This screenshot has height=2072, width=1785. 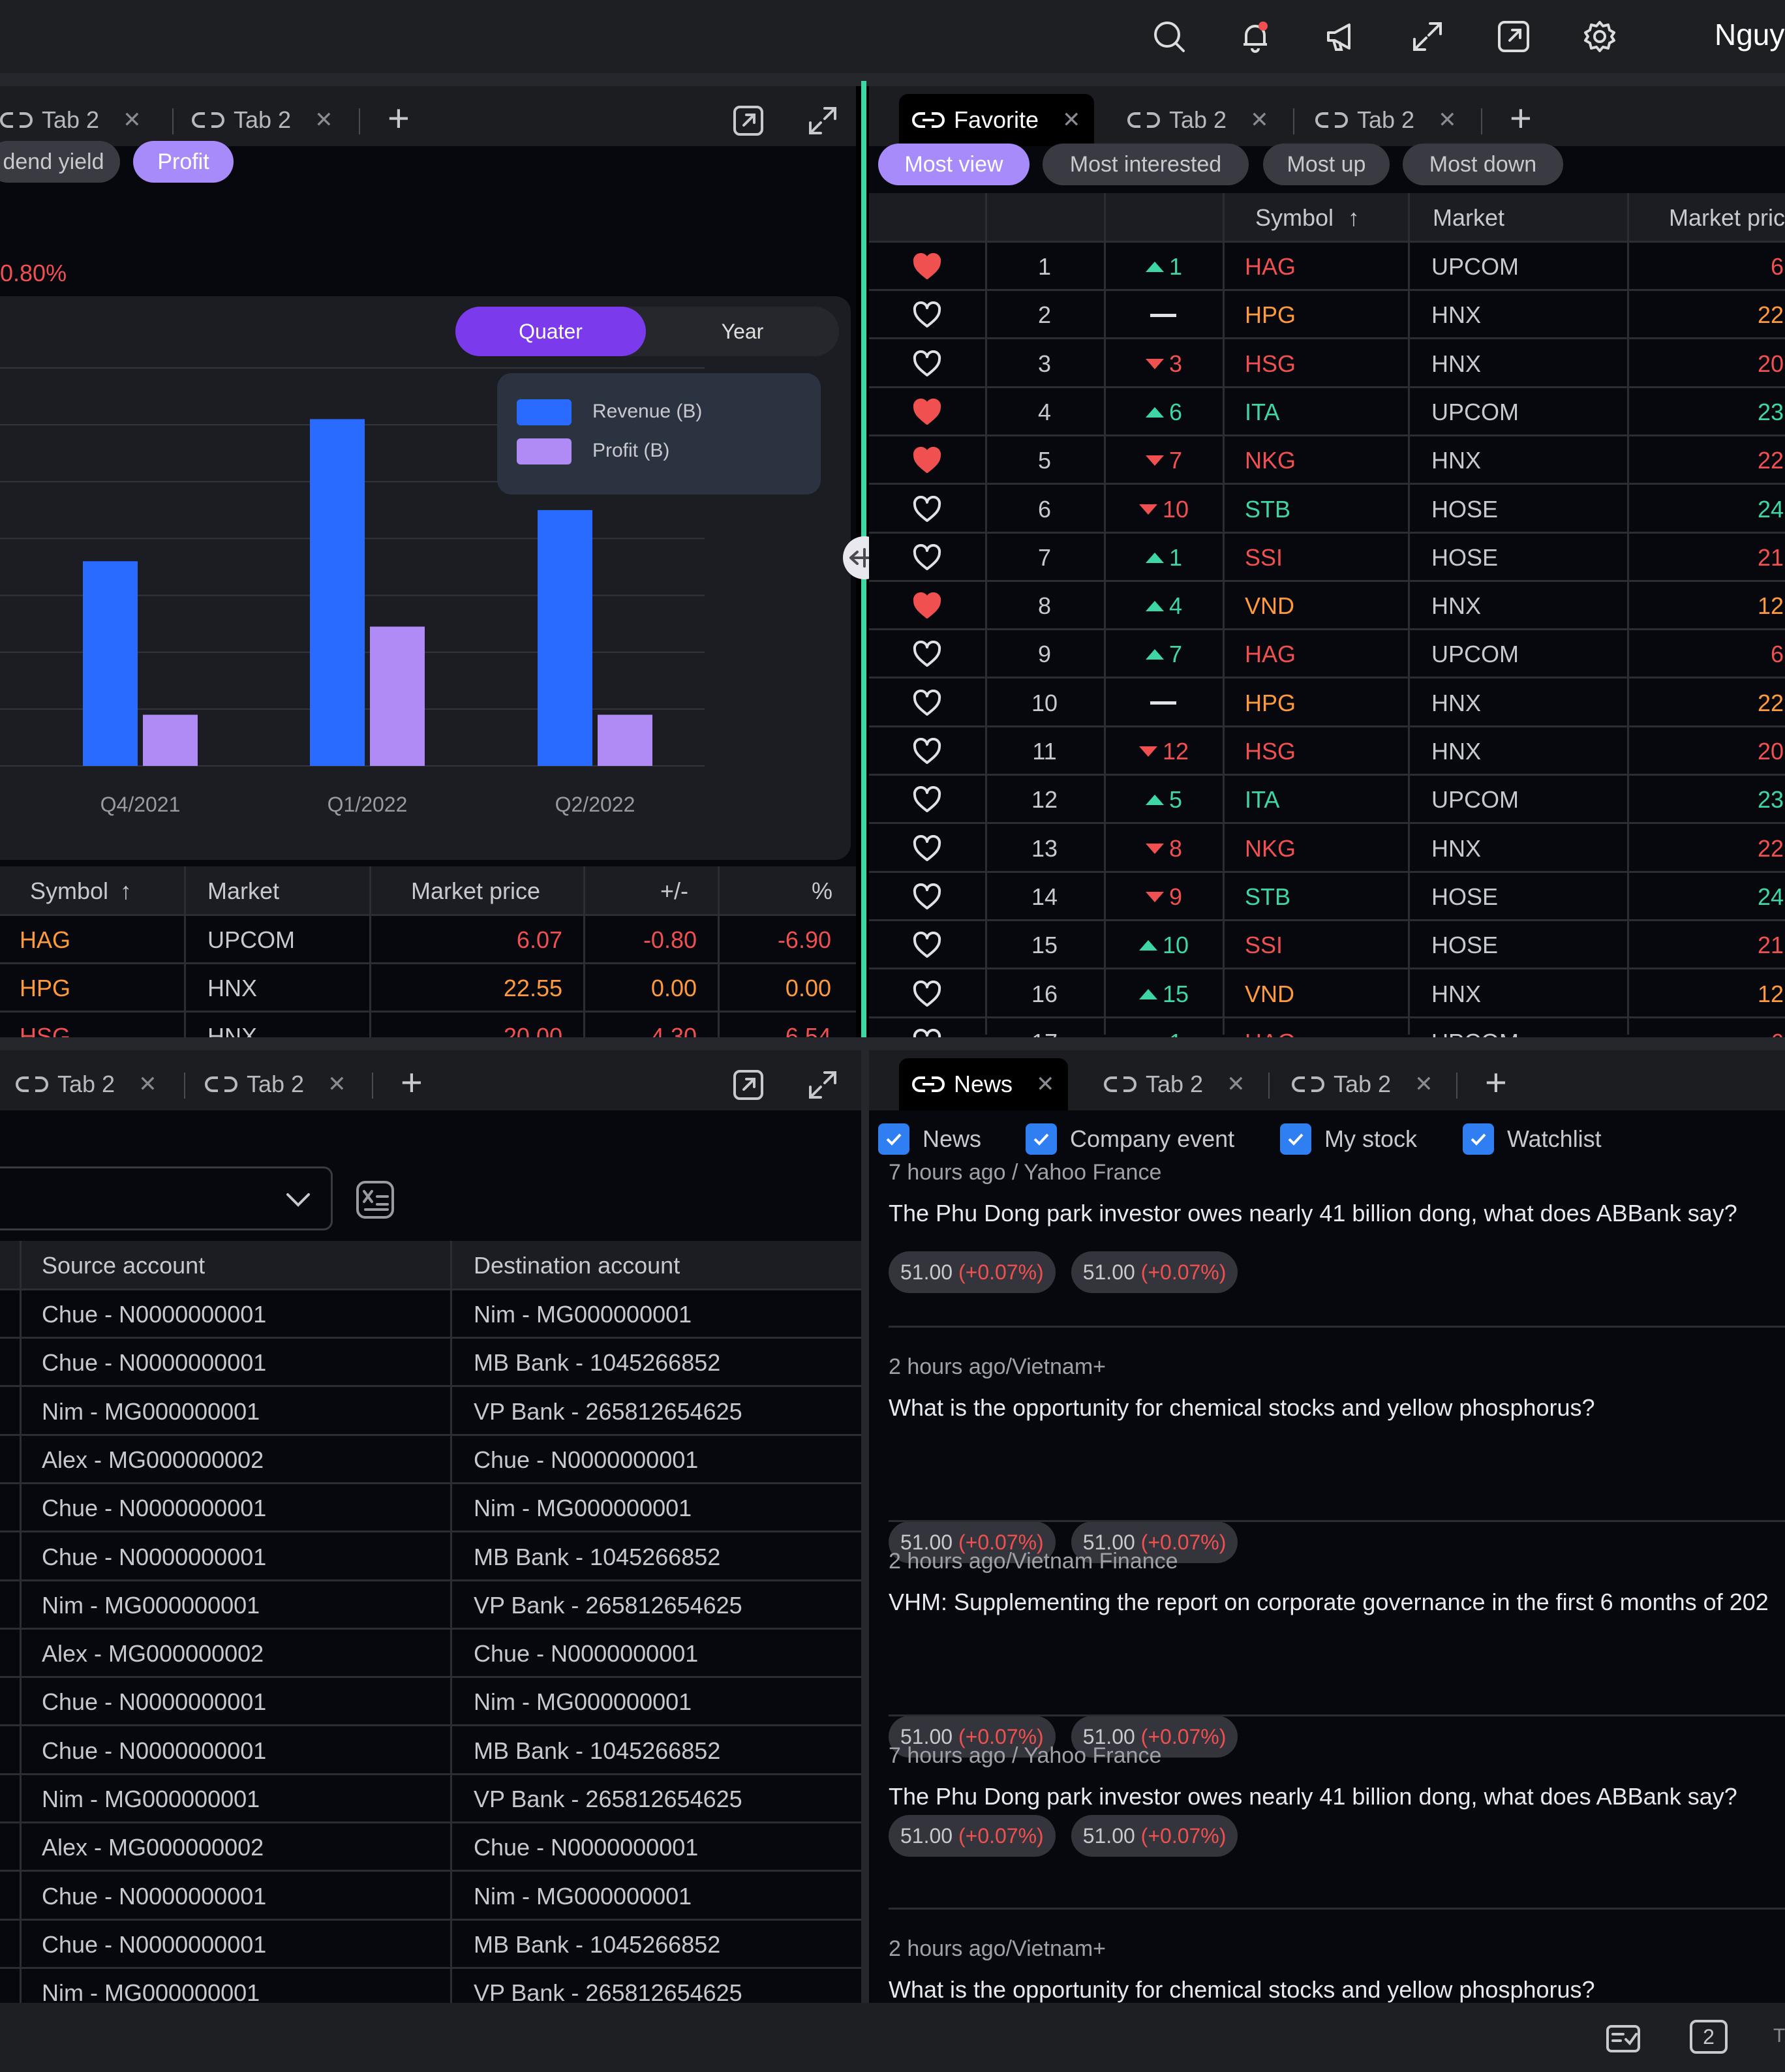 What do you see at coordinates (1363, 1084) in the screenshot?
I see `tab-news-3: Tab 2 ✕` at bounding box center [1363, 1084].